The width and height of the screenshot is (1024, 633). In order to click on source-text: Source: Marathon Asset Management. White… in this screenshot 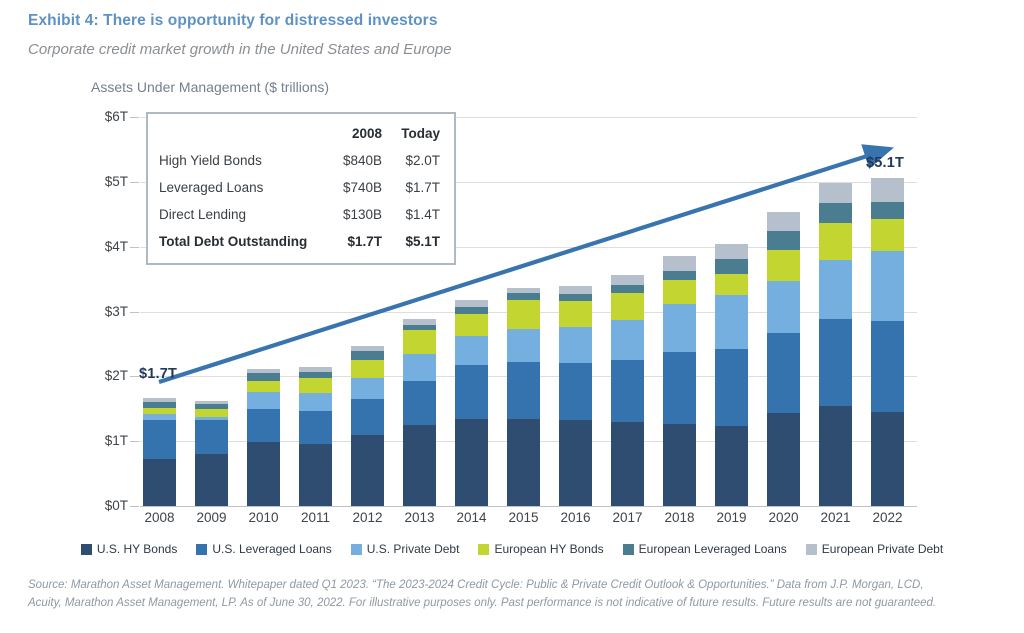, I will do `click(520, 595)`.